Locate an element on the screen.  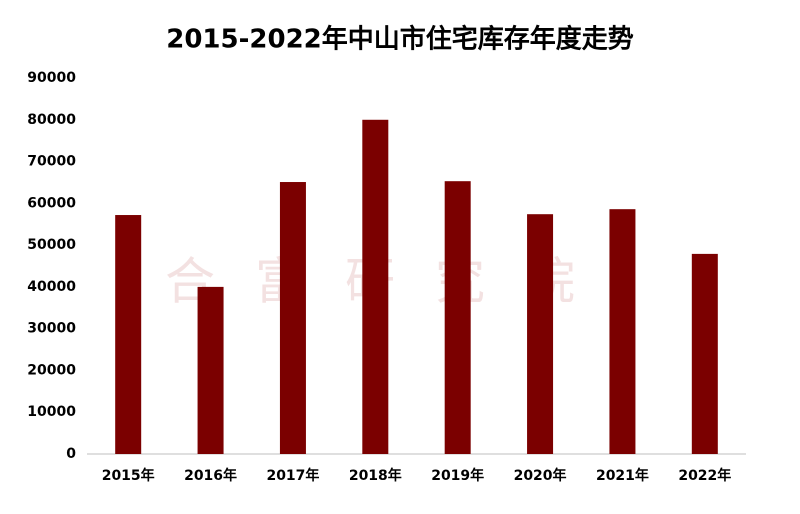
y-tick-label: 50000 is located at coordinates (51, 245).